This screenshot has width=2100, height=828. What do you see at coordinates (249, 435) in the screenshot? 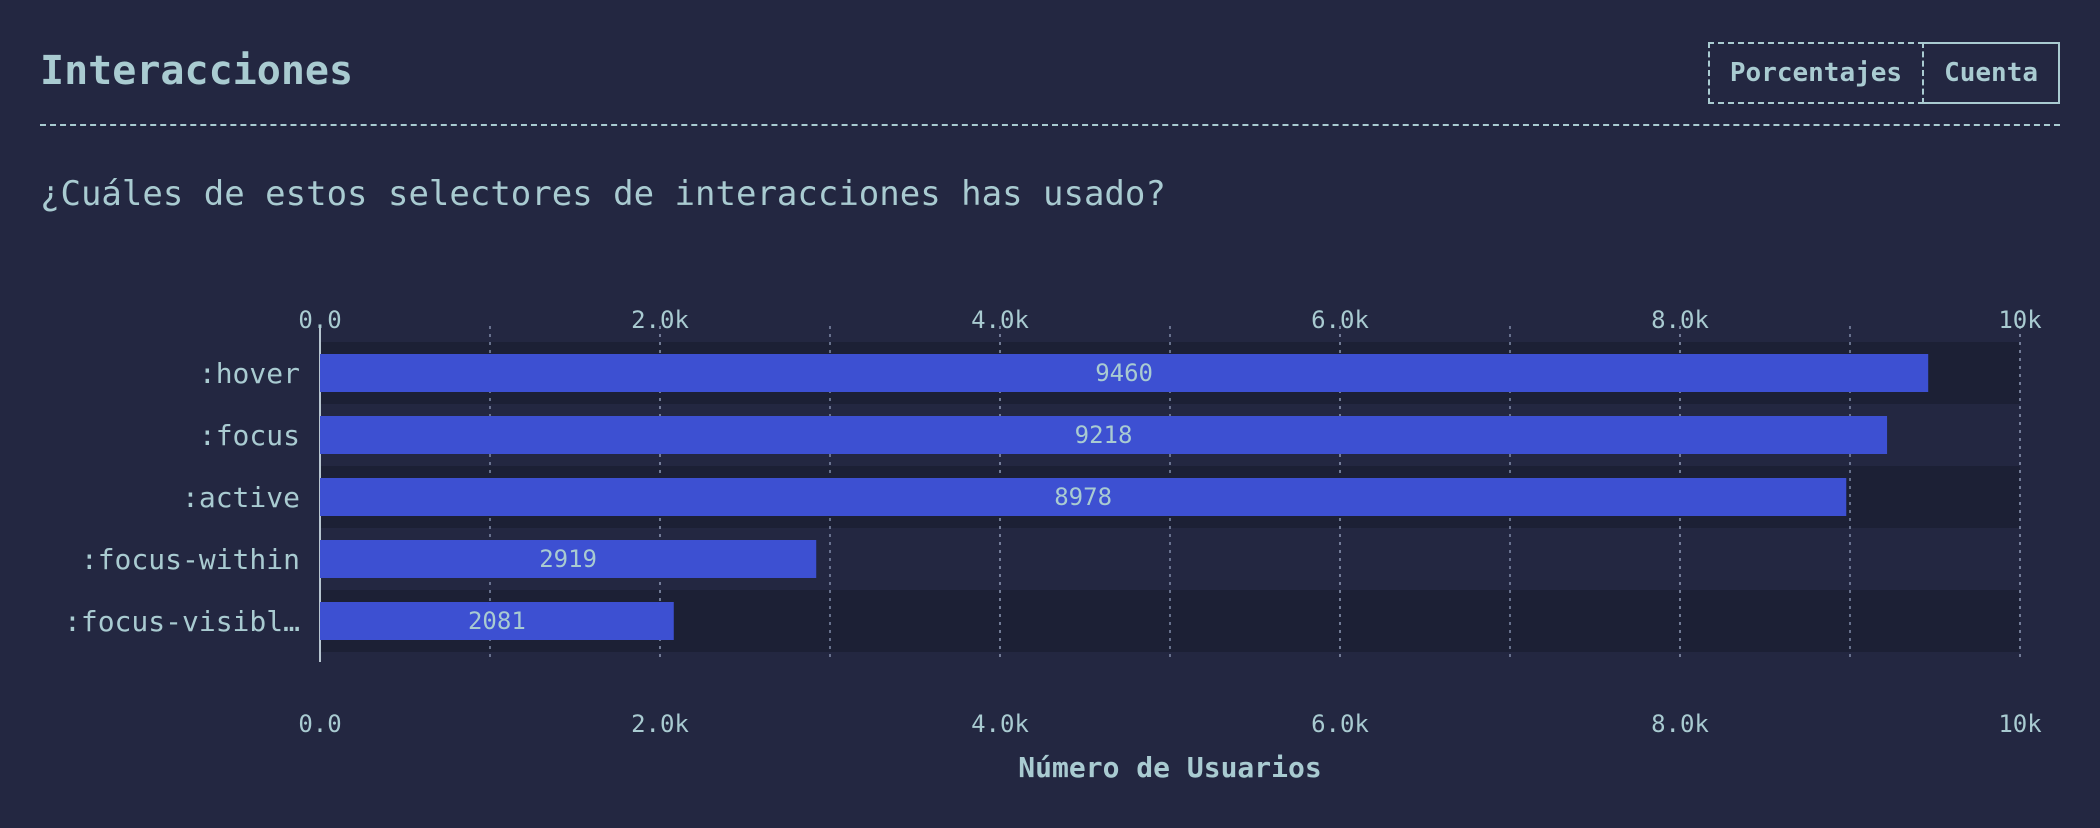
I see `category-label: :focus` at bounding box center [249, 435].